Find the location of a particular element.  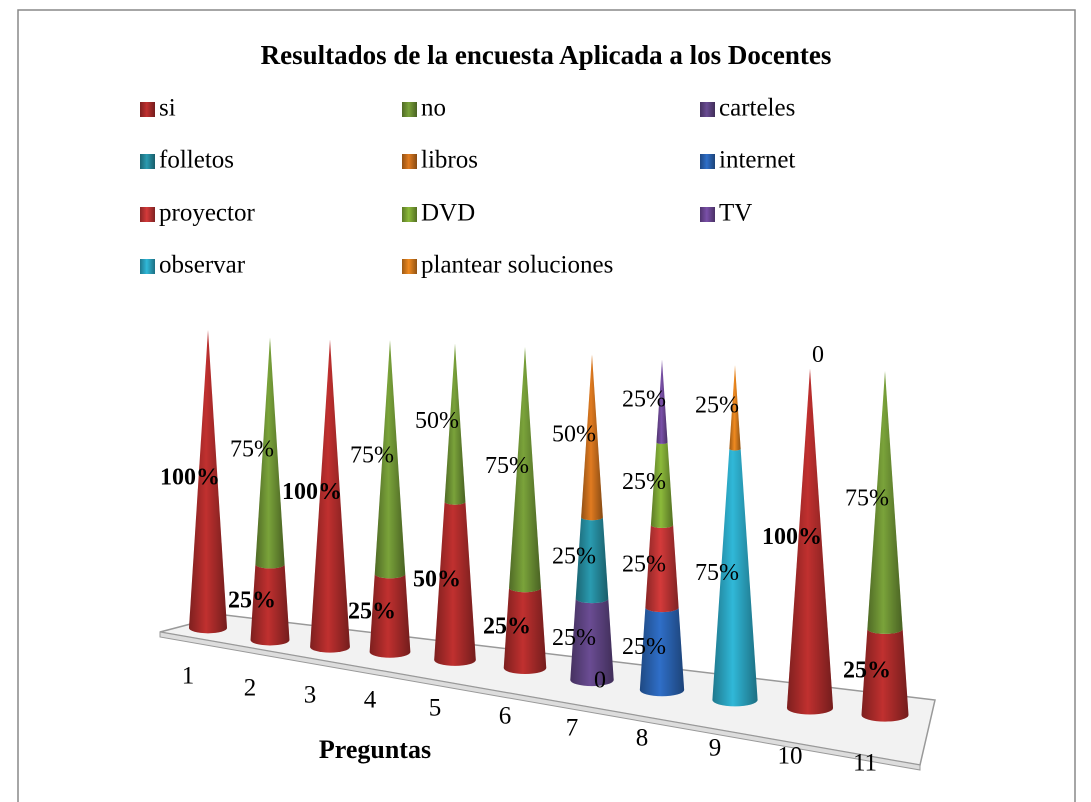

x-tick-label: 3 is located at coordinates (310, 695).